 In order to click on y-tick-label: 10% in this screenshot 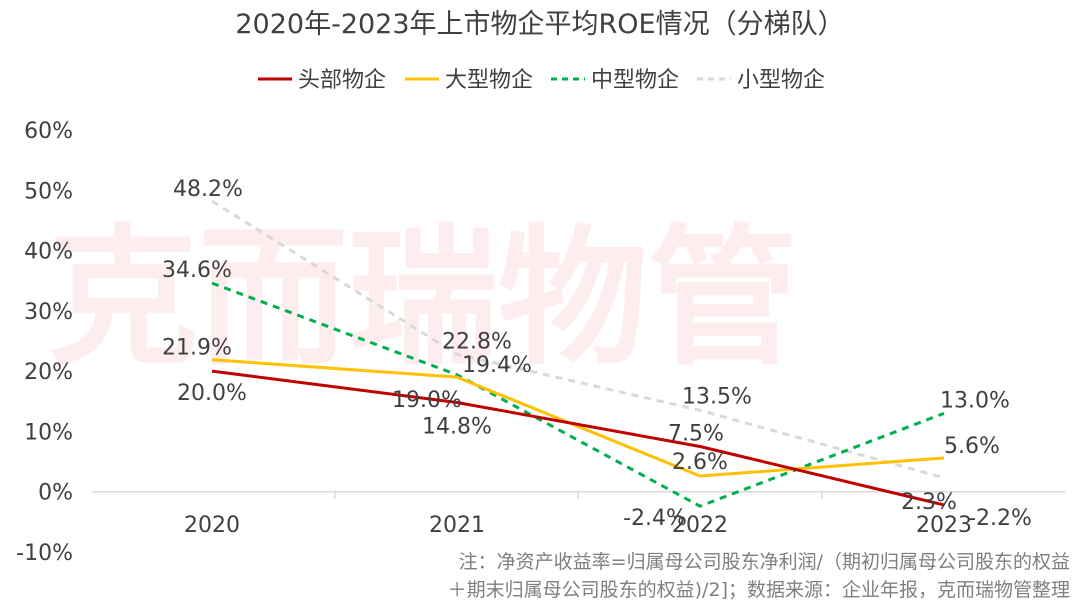, I will do `click(48, 432)`.